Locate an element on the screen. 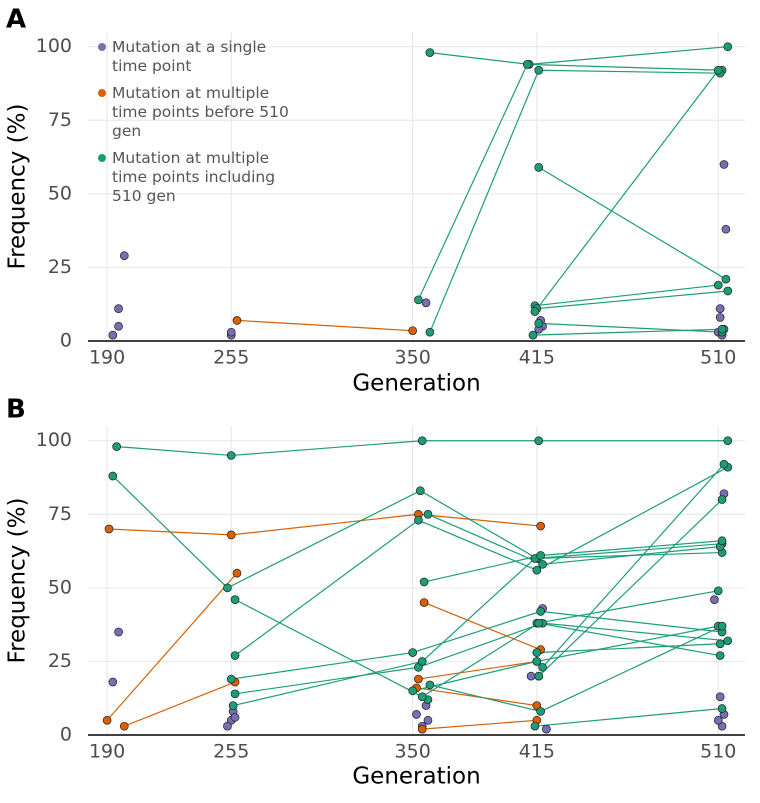 Image resolution: width=760 pixels, height=803 pixels. legend-swatch is located at coordinates (102, 93).